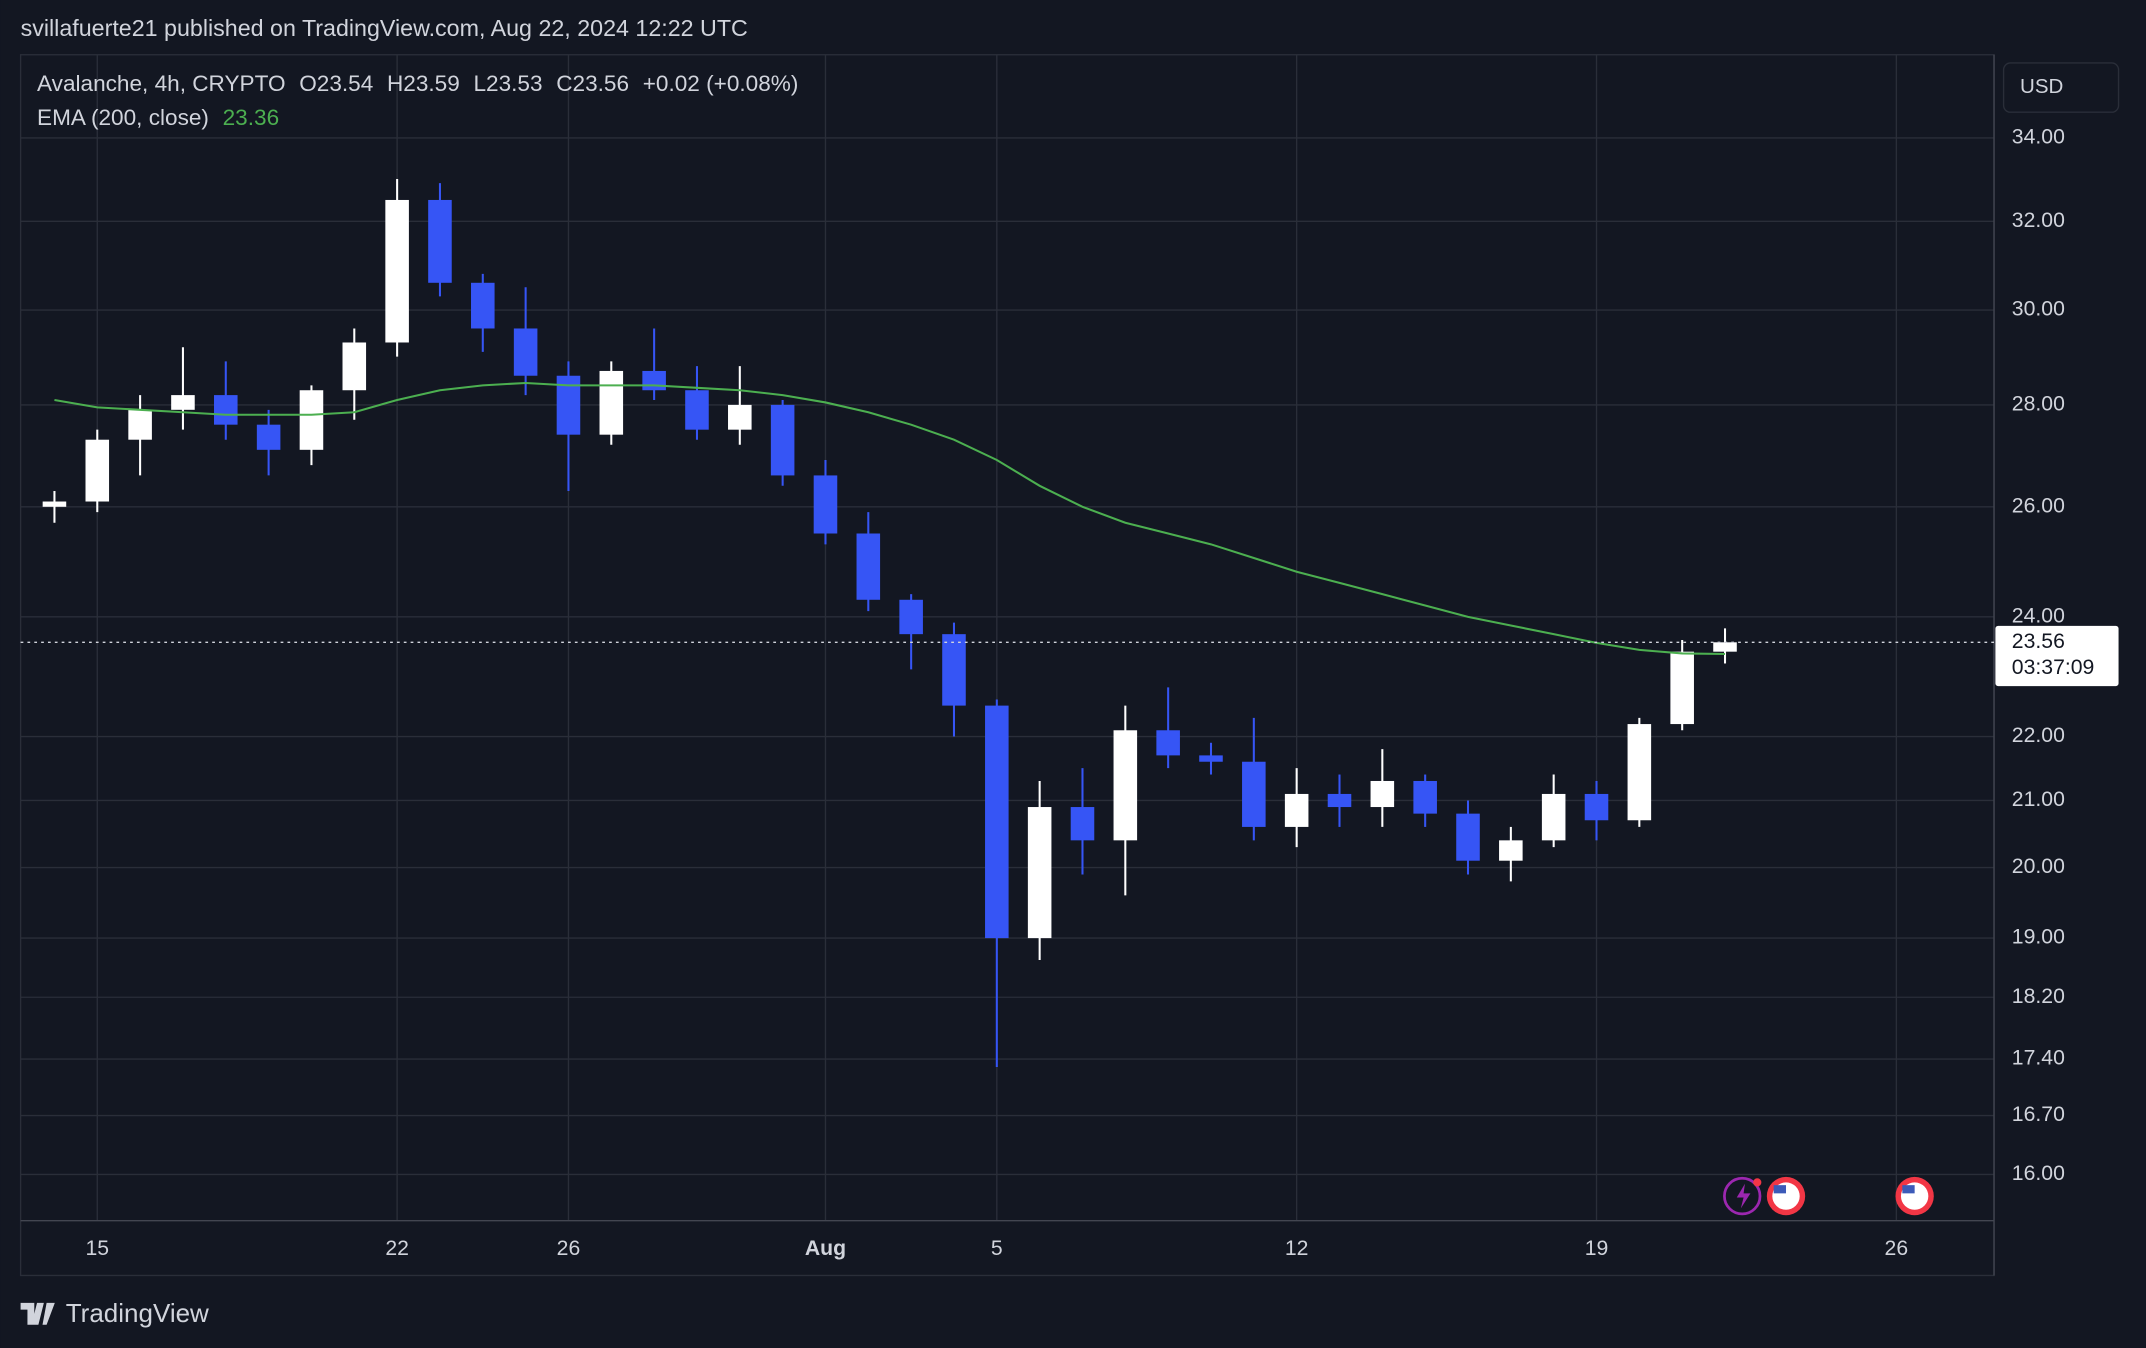 The height and width of the screenshot is (1348, 2146). I want to click on y-tick-label: 18.20, so click(2038, 996).